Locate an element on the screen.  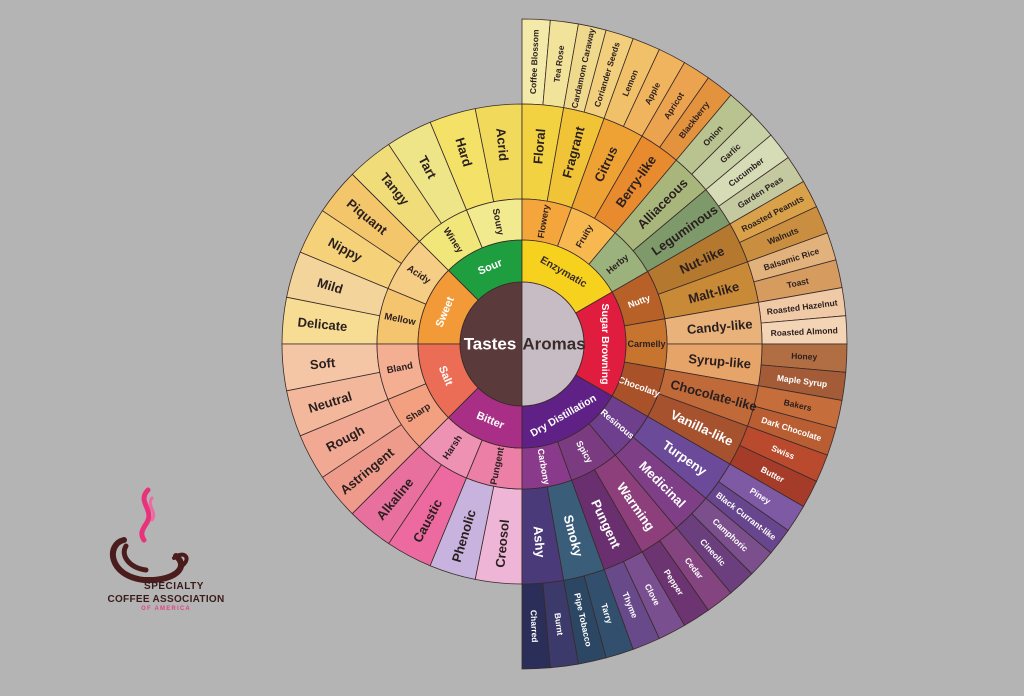
aromas-label: Aromas is located at coordinates (553, 344).